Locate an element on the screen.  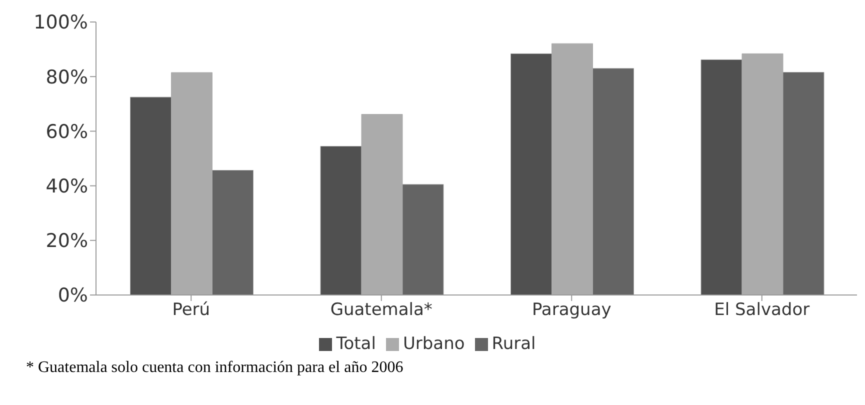
y-tick-label: 80% is located at coordinates (67, 77).